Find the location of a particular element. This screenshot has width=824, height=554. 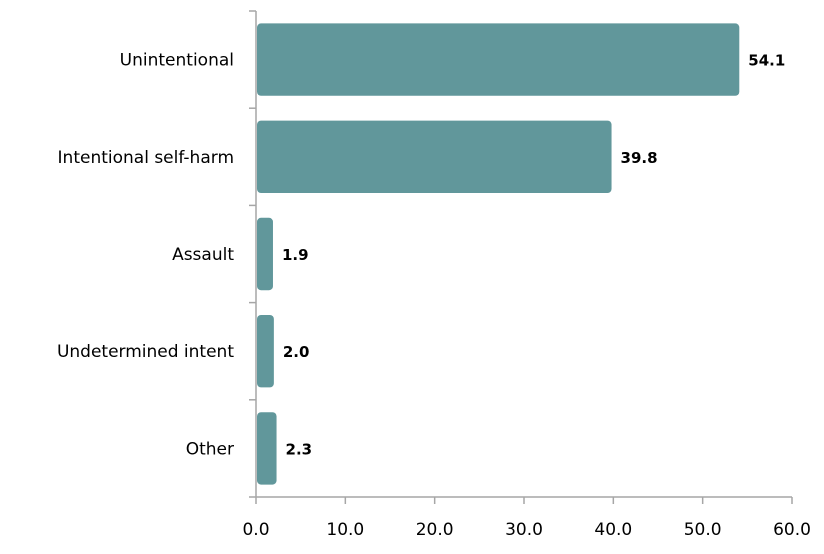

category-label: Undetermined intent is located at coordinates (145, 352).